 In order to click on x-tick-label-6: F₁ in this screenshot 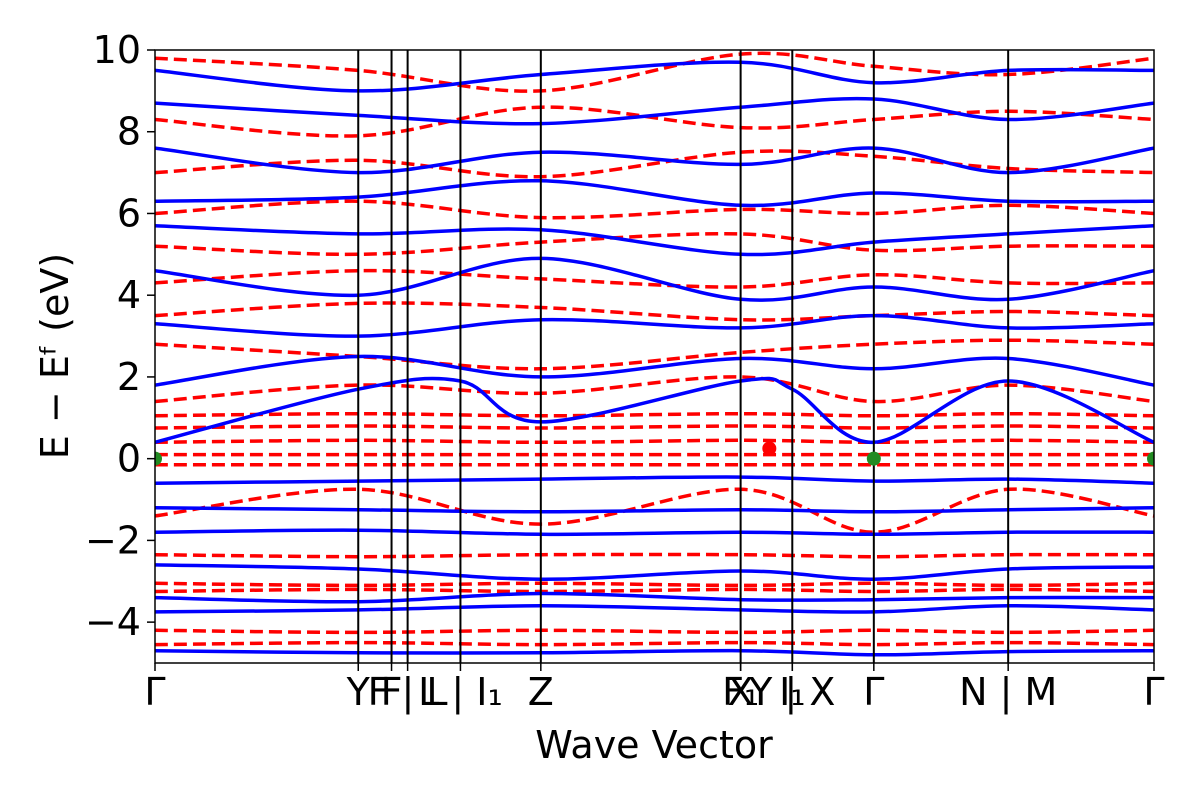, I will do `click(740, 692)`.